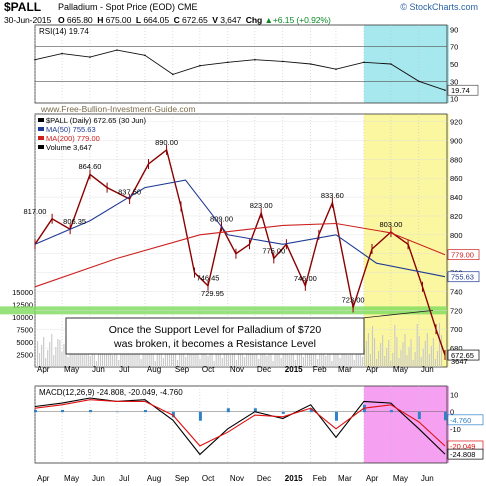 This screenshot has width=486, height=486. What do you see at coordinates (456, 291) in the screenshot?
I see `price-tick-label: 740` at bounding box center [456, 291].